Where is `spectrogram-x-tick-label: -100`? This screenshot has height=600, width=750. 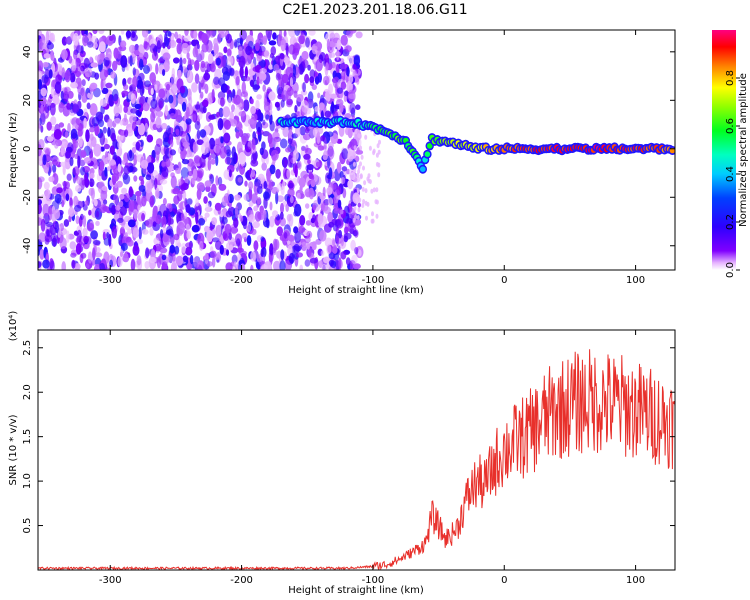 spectrogram-x-tick-label: -100 is located at coordinates (373, 280).